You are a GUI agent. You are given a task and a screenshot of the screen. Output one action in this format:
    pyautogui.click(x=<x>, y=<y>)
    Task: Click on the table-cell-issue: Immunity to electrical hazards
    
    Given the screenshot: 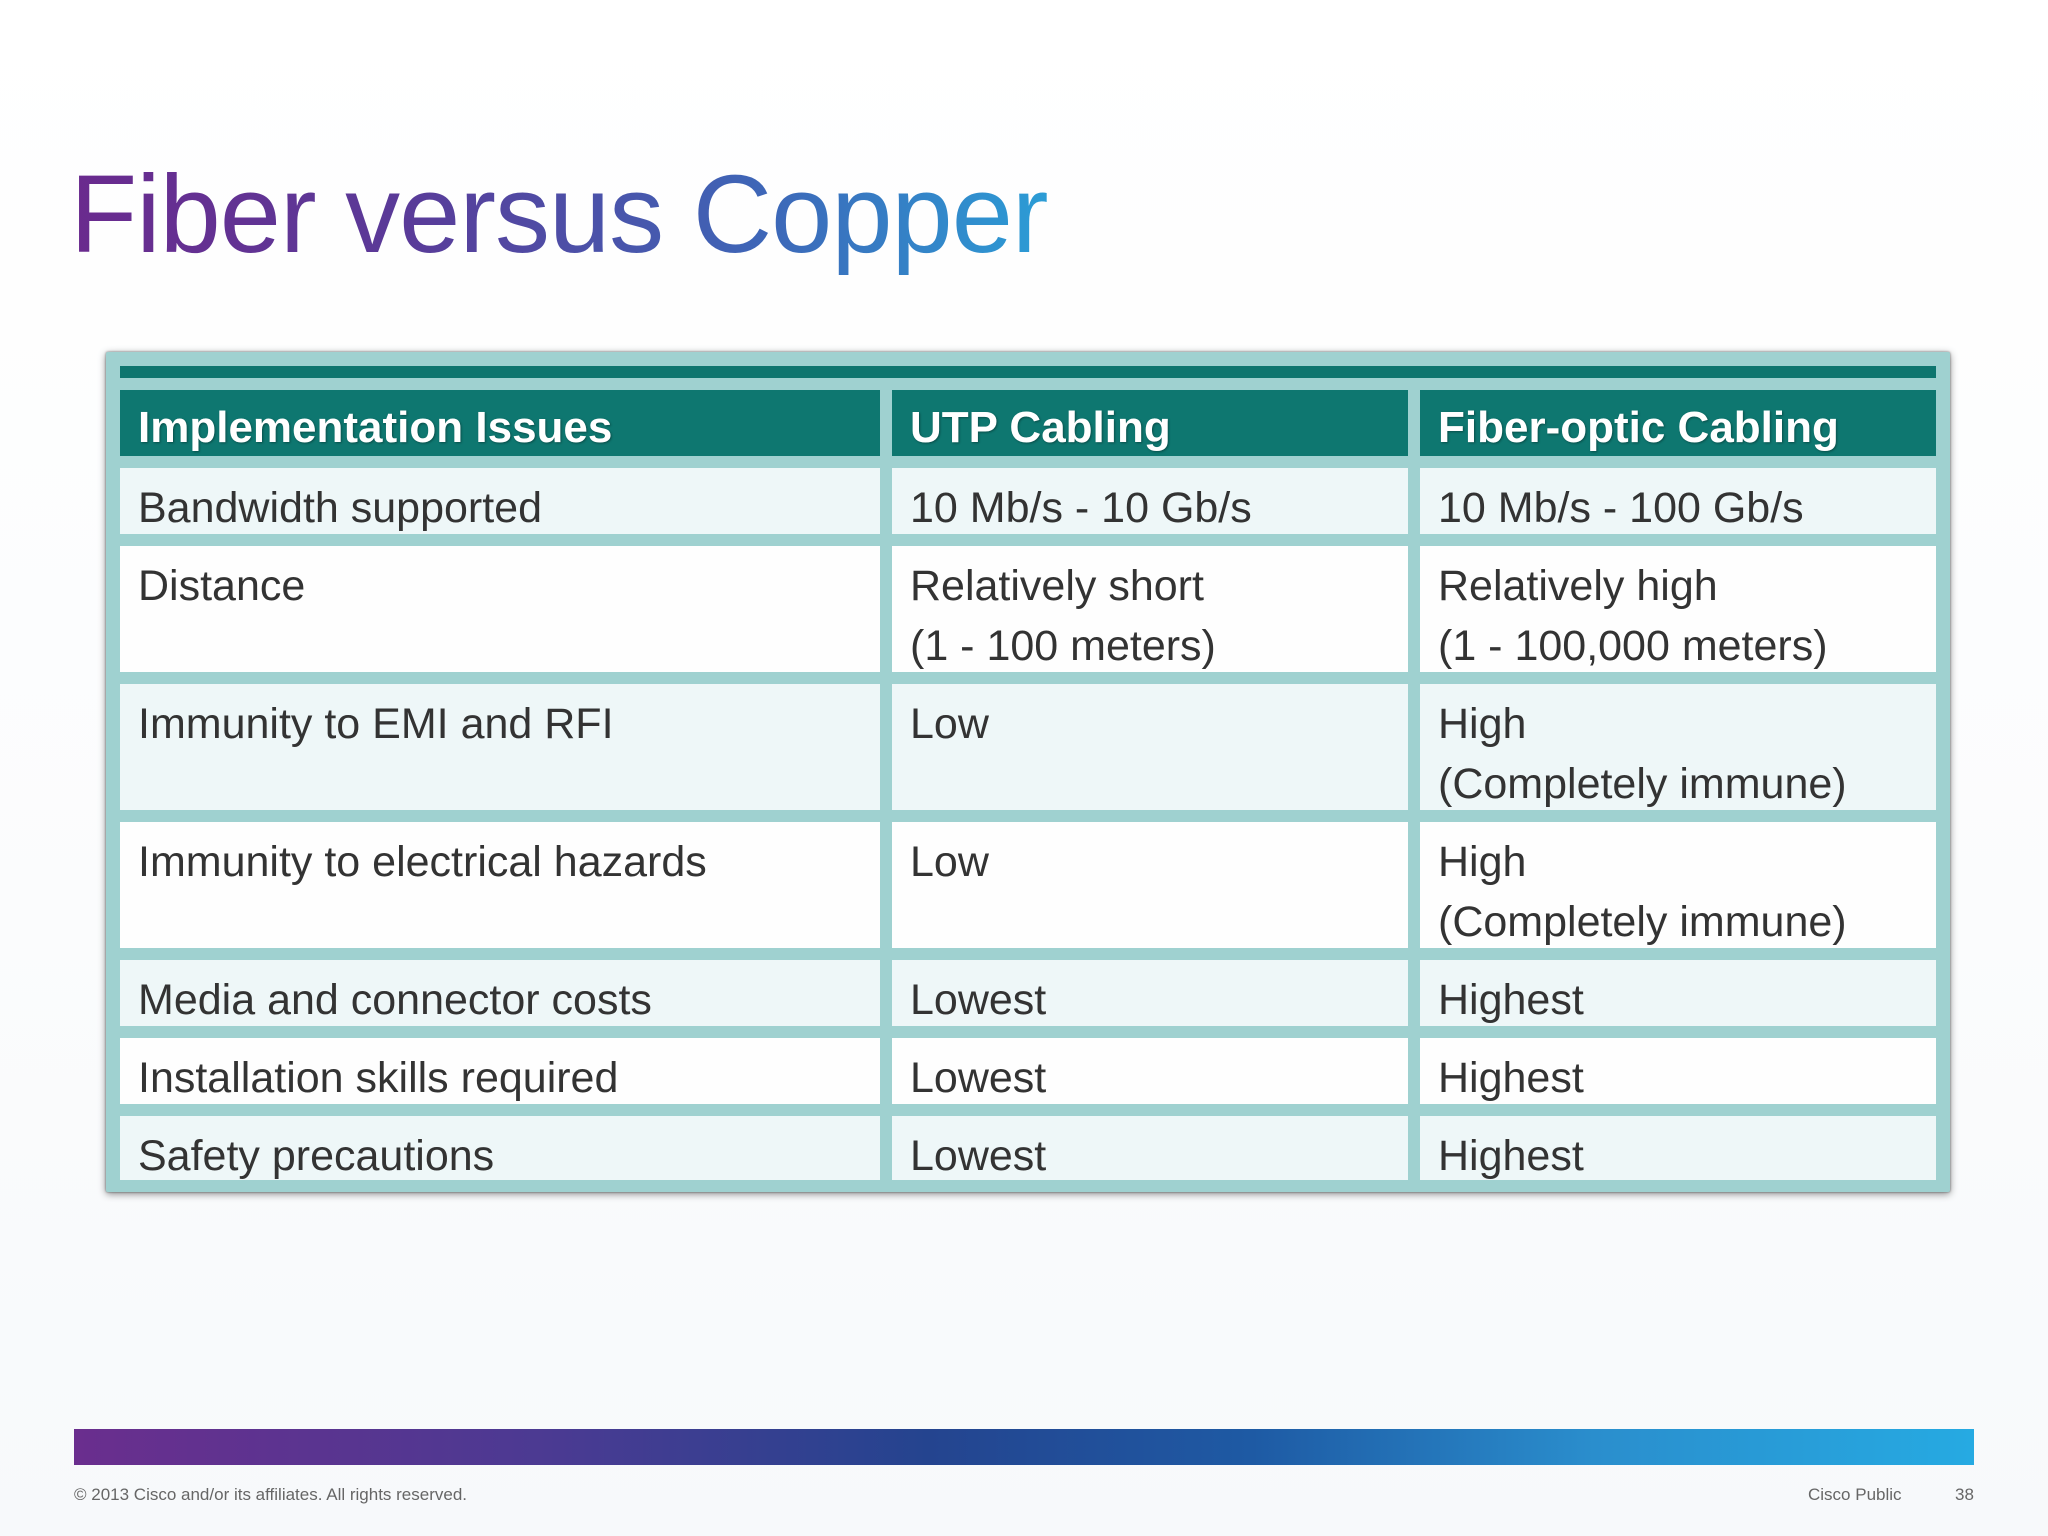 What is the action you would take?
    pyautogui.click(x=500, y=885)
    